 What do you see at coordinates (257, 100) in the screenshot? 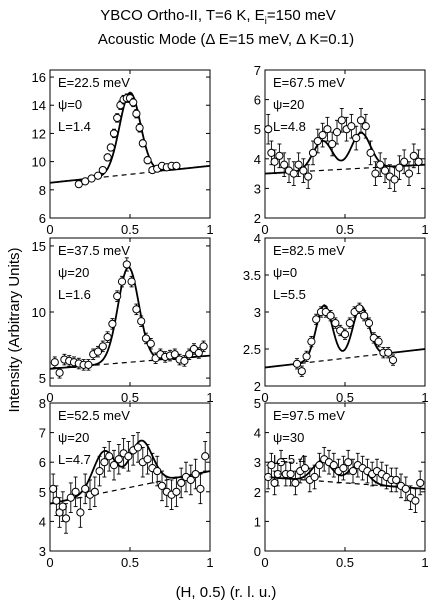
I see `y-tick-label: 6` at bounding box center [257, 100].